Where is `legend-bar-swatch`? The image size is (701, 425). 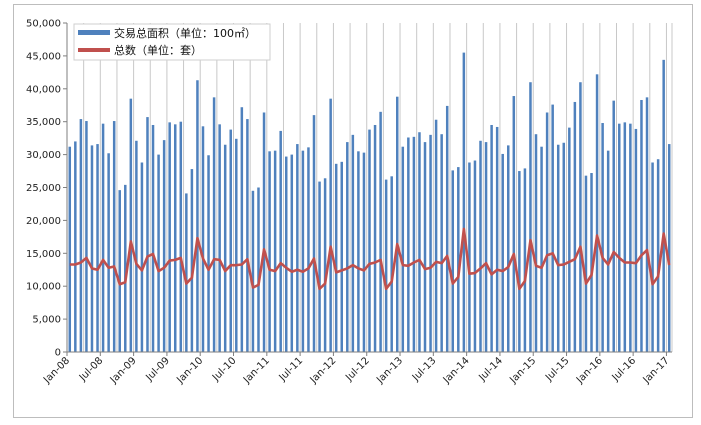 legend-bar-swatch is located at coordinates (94, 32).